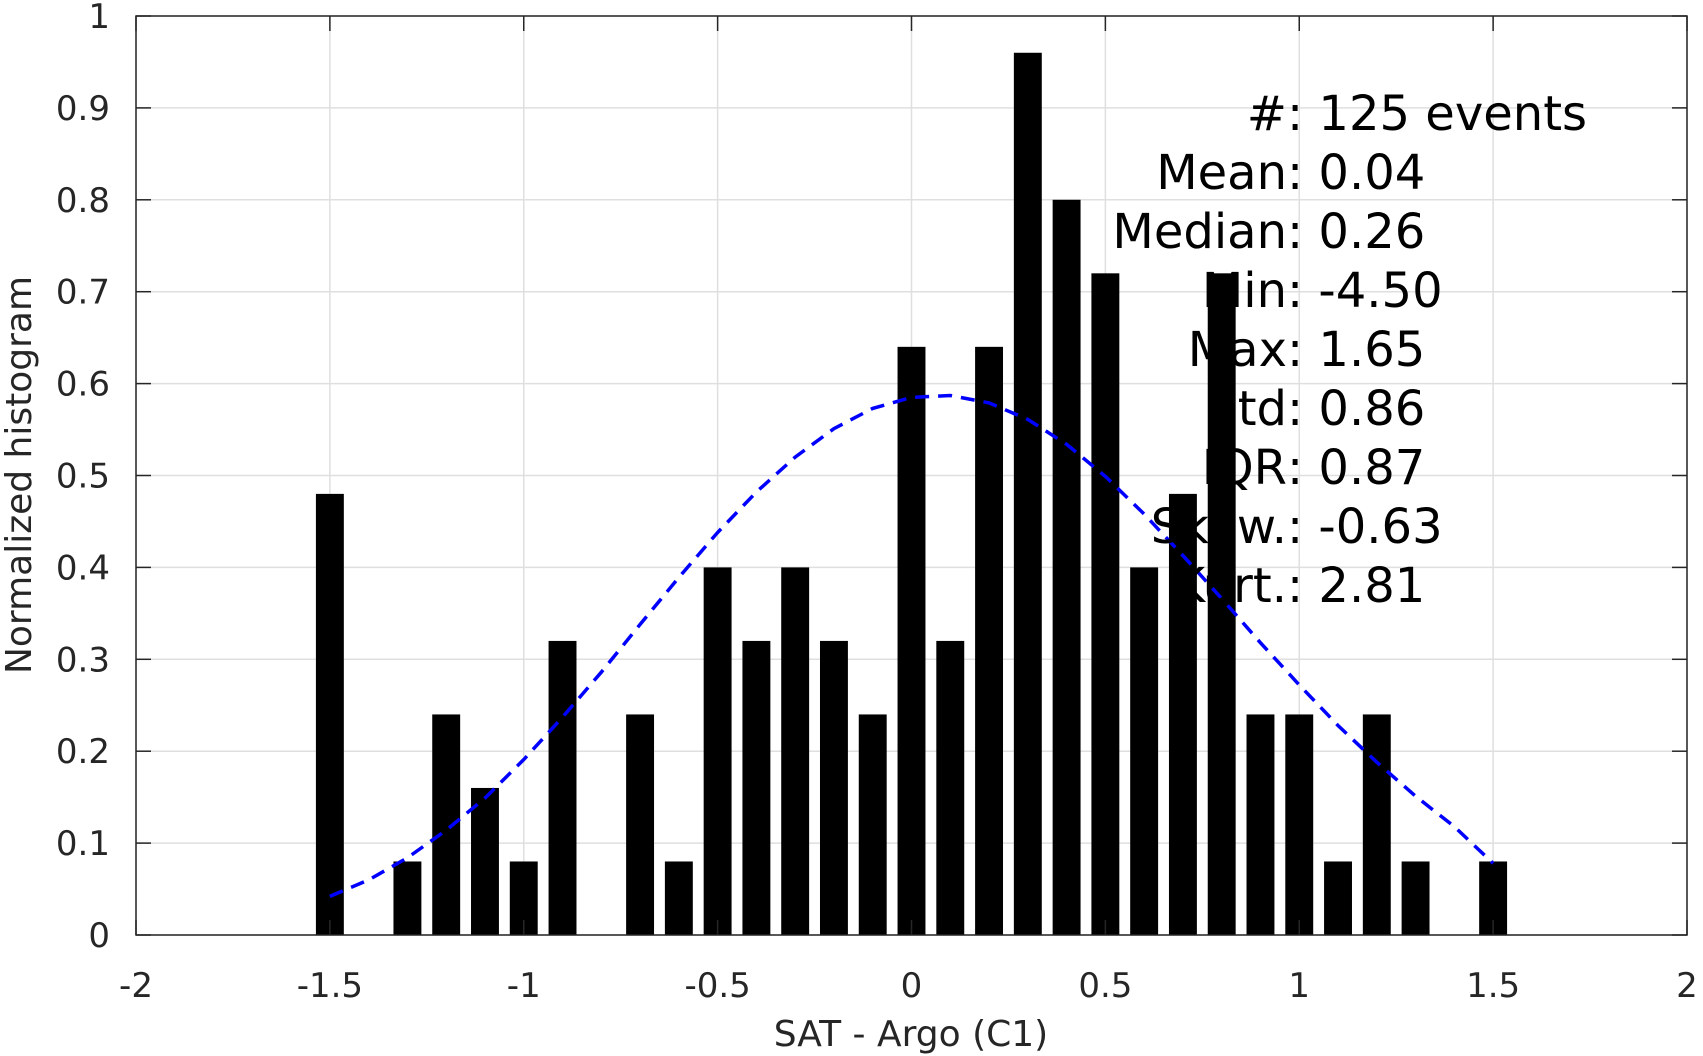 Image resolution: width=1703 pixels, height=1056 pixels. What do you see at coordinates (1244, 468) in the screenshot?
I see `stat-label-6: IQR` at bounding box center [1244, 468].